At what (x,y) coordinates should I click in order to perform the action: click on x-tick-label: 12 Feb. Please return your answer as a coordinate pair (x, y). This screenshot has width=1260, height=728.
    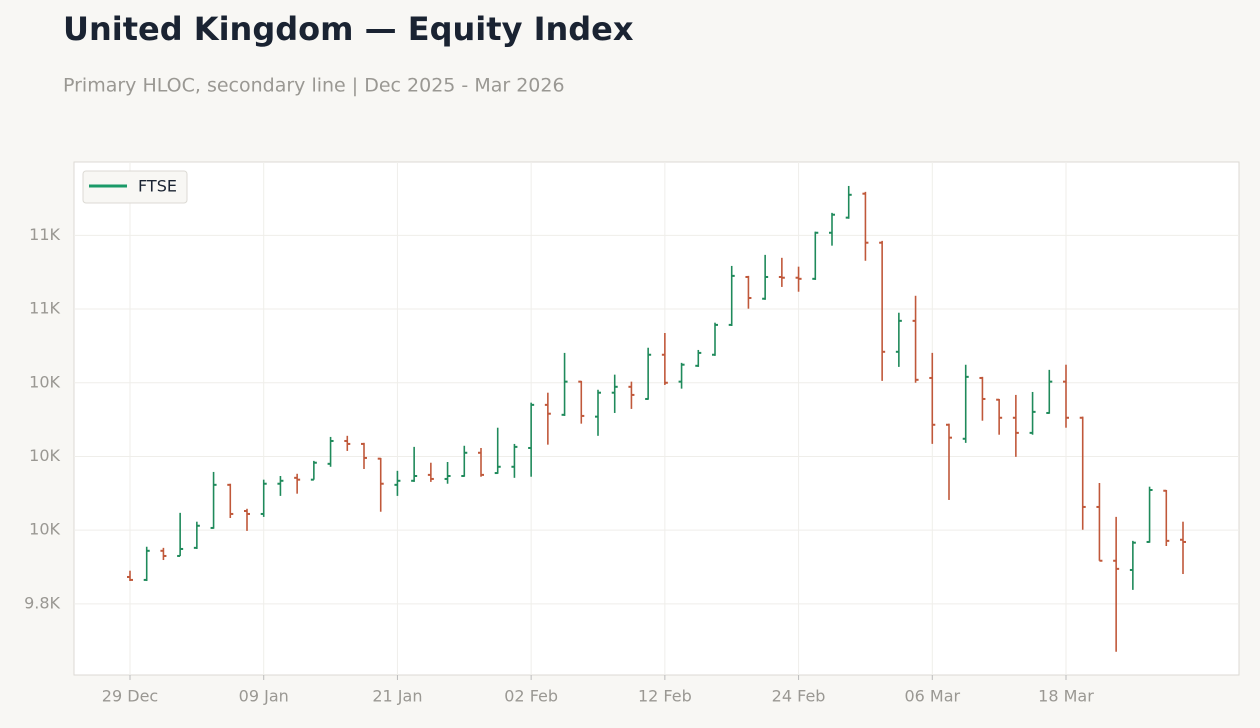
    Looking at the image, I should click on (665, 696).